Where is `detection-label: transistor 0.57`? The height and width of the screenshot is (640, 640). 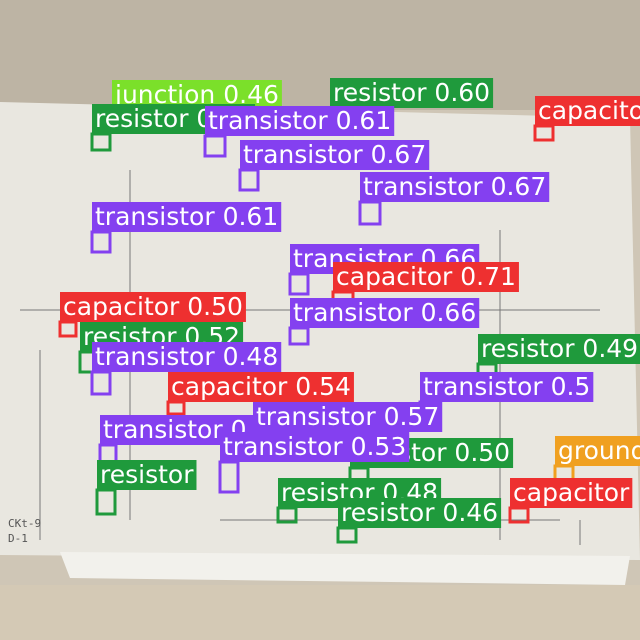
detection-label: transistor 0.57 is located at coordinates (347, 416).